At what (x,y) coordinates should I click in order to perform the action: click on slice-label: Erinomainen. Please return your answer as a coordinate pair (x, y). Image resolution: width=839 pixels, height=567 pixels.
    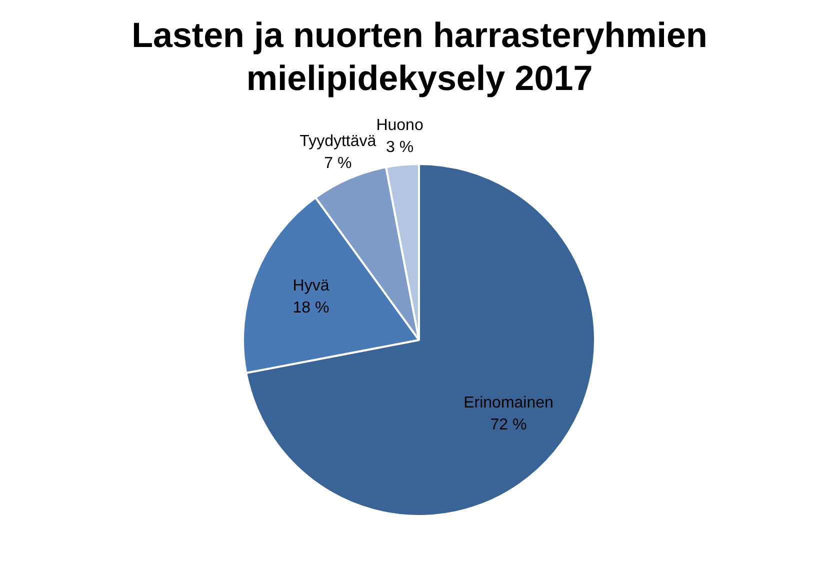
    Looking at the image, I should click on (509, 403).